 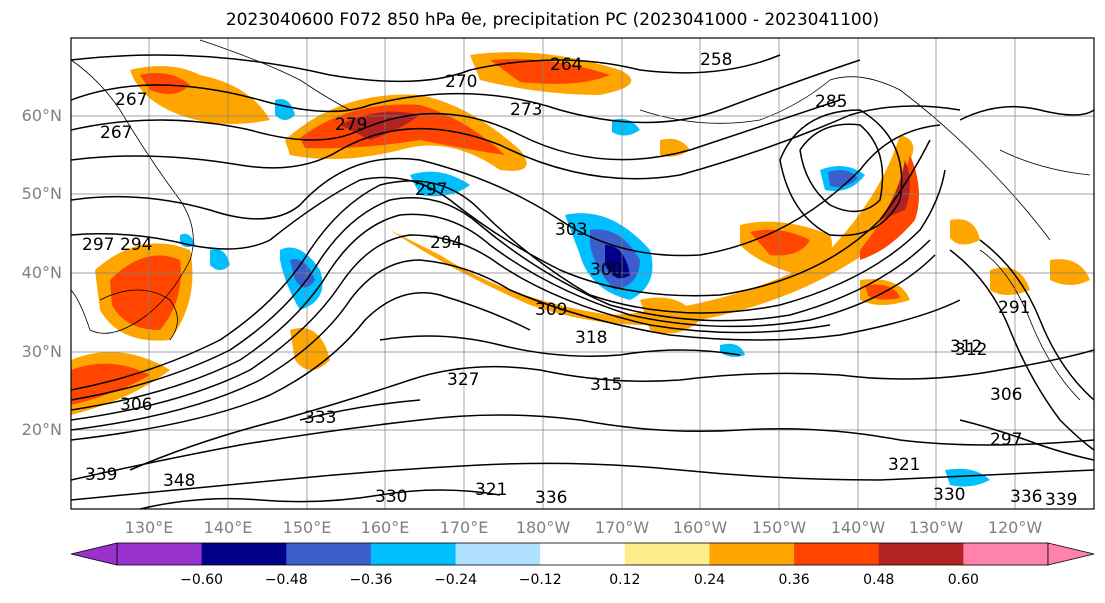 I want to click on lon-label: 130°E, so click(x=149, y=527).